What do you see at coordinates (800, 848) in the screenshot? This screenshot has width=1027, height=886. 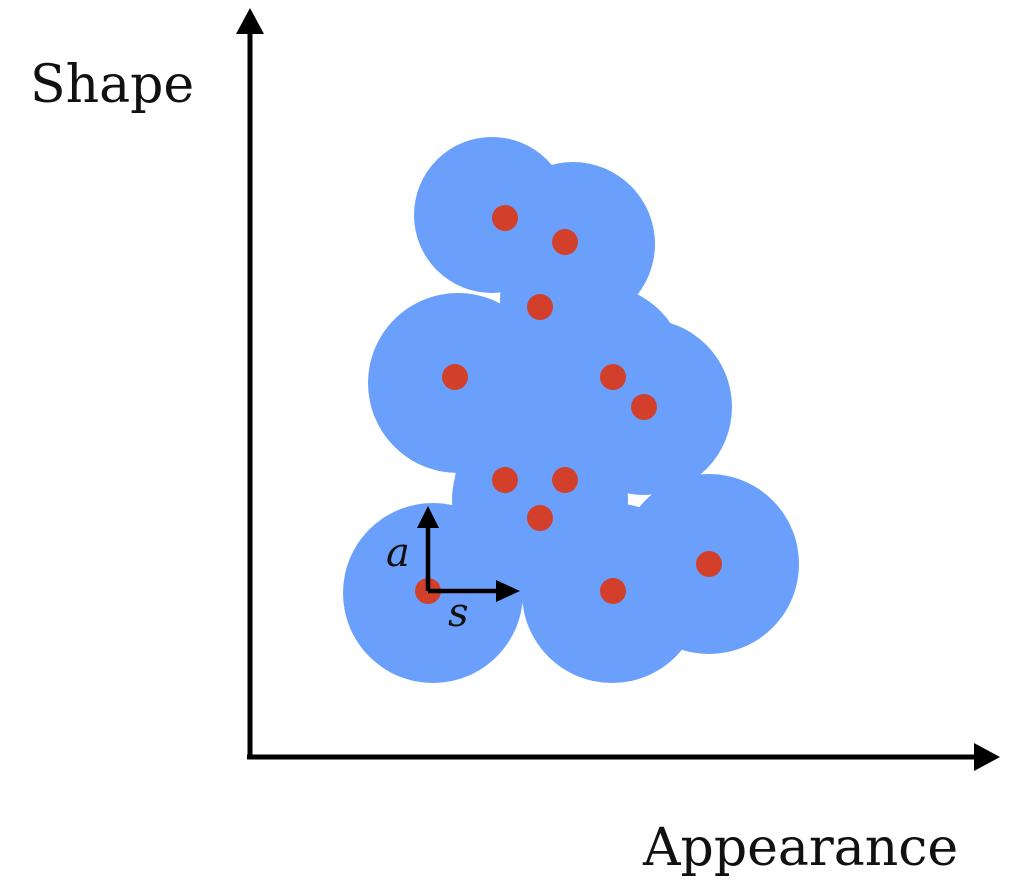 I see `x-axis-label: Appearance` at bounding box center [800, 848].